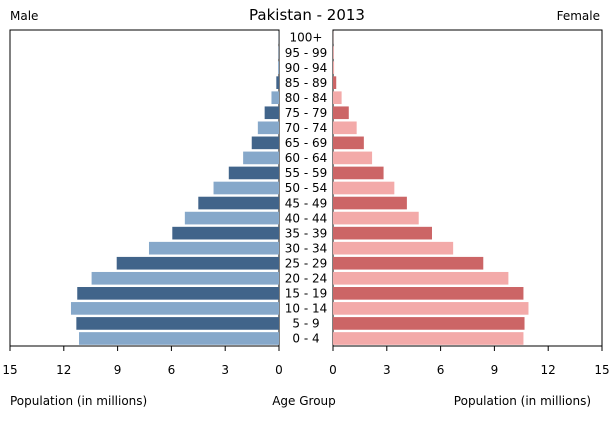 The image size is (610, 425). Describe the element at coordinates (306, 128) in the screenshot. I see `age-group-label: 70 - 74` at that location.